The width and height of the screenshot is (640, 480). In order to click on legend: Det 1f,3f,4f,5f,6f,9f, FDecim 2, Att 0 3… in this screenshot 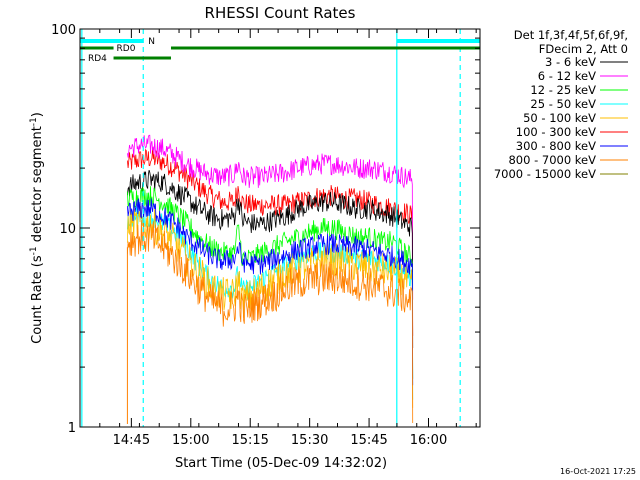, I will do `click(561, 104)`.